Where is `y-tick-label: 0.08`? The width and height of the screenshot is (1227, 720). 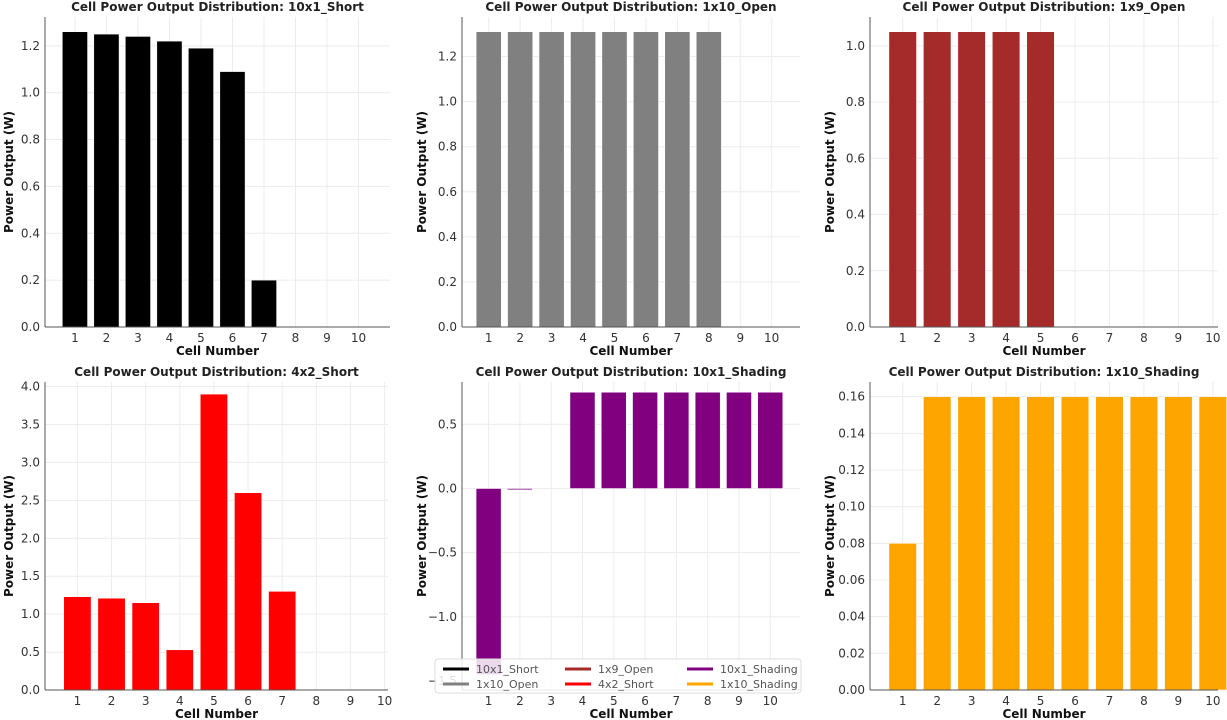
y-tick-label: 0.08 is located at coordinates (851, 543).